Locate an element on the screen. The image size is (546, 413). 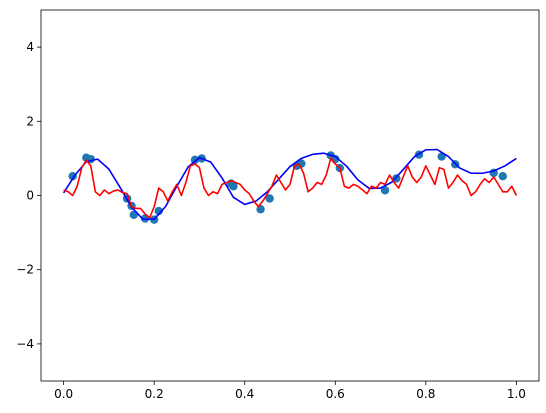
y-tick-label: −2 is located at coordinates (25, 270).